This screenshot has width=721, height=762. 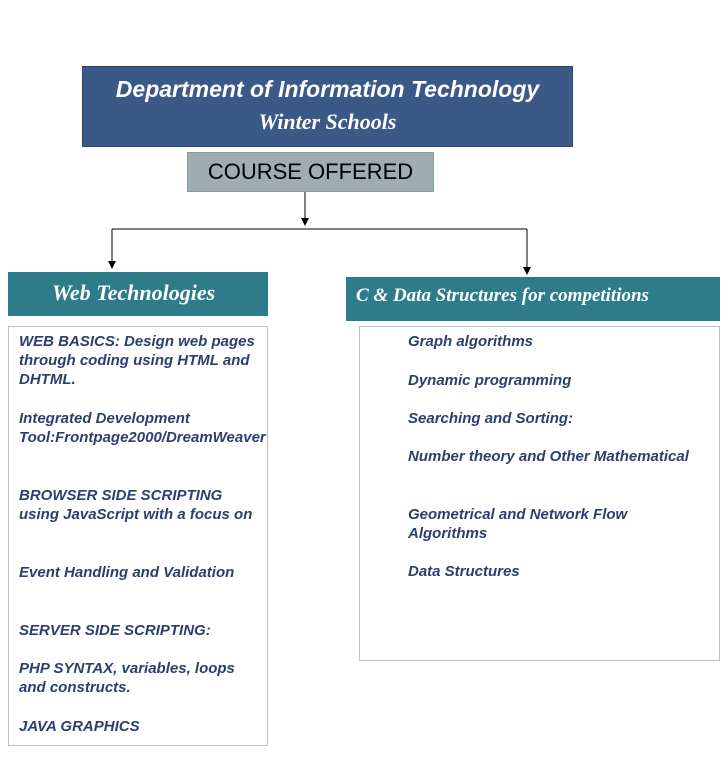 I want to click on list-item: Dynamic programming, so click(x=490, y=380).